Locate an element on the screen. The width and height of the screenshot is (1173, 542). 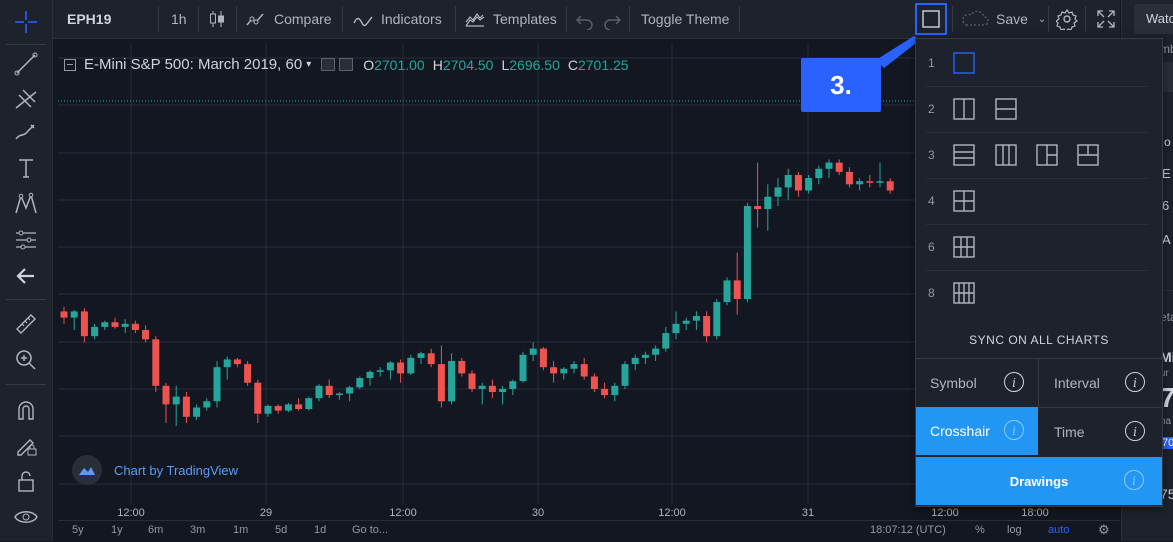
symbol-search: EPH19 is located at coordinates (89, 19).